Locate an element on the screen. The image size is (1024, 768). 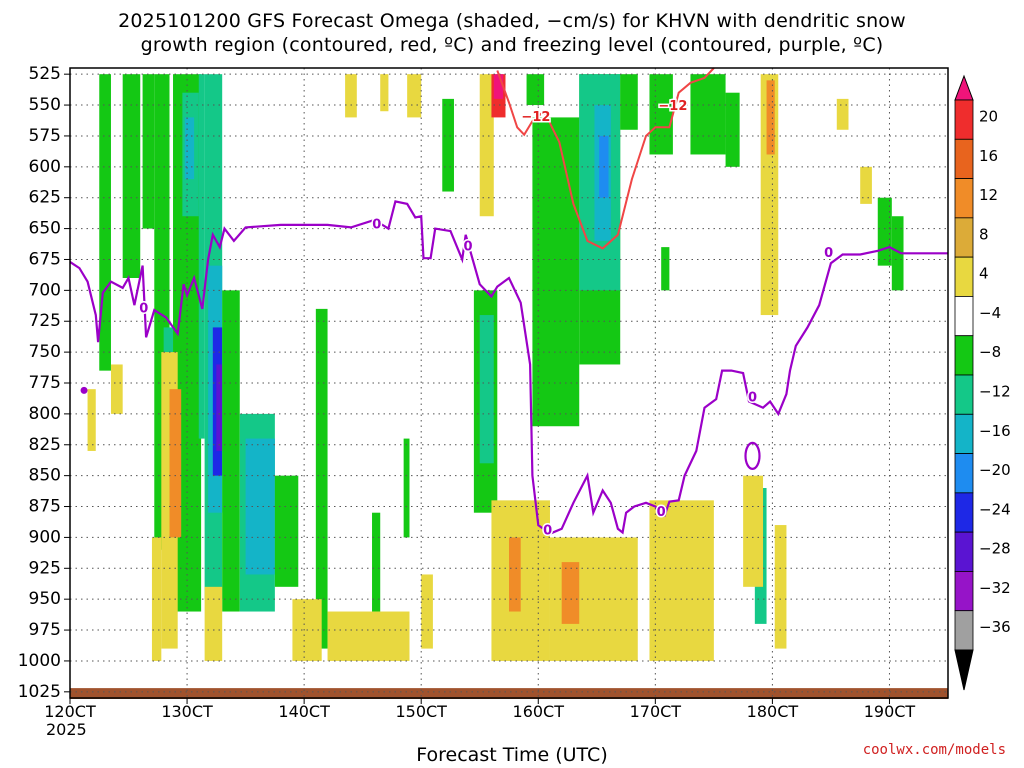
y-tick-label: 625 is located at coordinates (45, 198).